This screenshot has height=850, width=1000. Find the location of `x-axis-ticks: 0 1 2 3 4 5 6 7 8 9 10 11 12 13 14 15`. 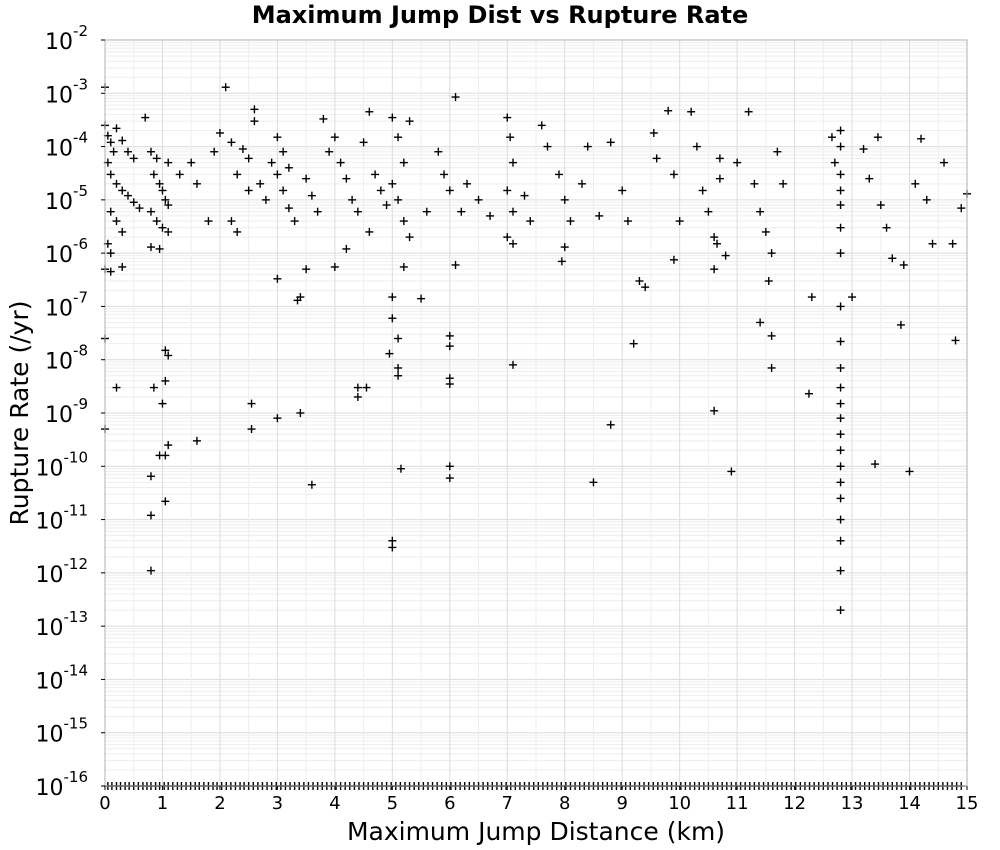

x-axis-ticks: 0 1 2 3 4 5 6 7 8 9 10 11 12 13 14 15 is located at coordinates (538, 800).